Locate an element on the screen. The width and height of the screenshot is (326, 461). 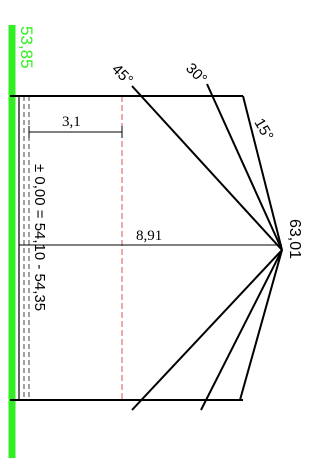
dim-short-label: 3,1 is located at coordinates (71, 122).